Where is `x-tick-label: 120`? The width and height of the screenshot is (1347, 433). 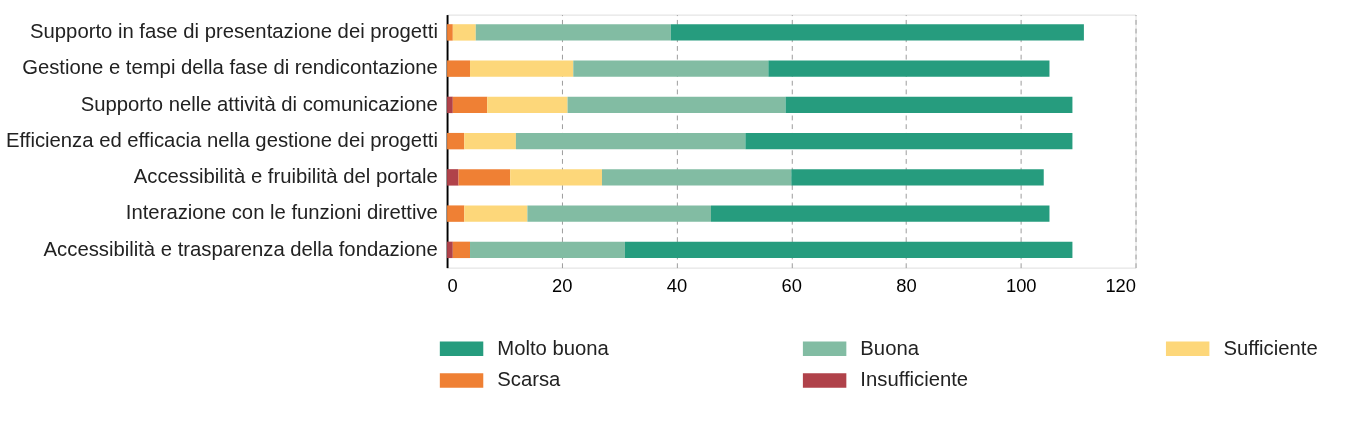 x-tick-label: 120 is located at coordinates (1121, 286).